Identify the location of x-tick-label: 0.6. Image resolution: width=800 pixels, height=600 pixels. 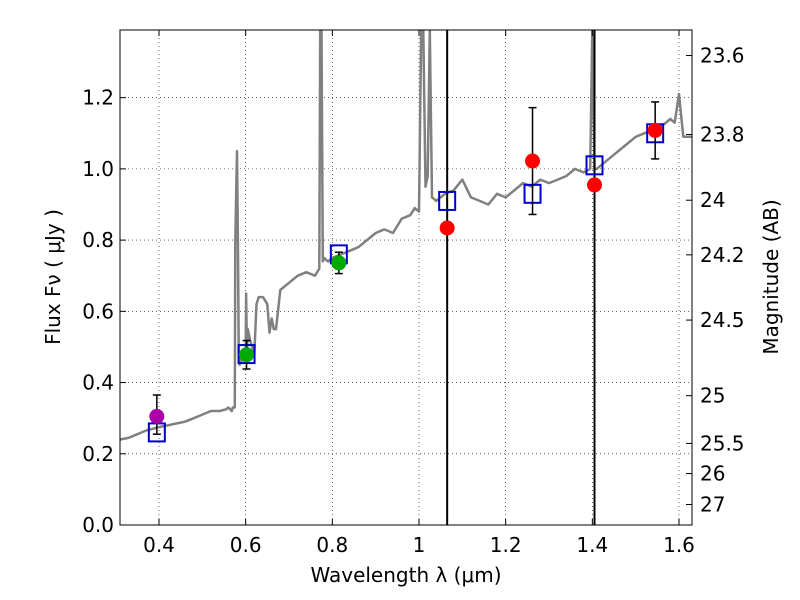
(246, 545).